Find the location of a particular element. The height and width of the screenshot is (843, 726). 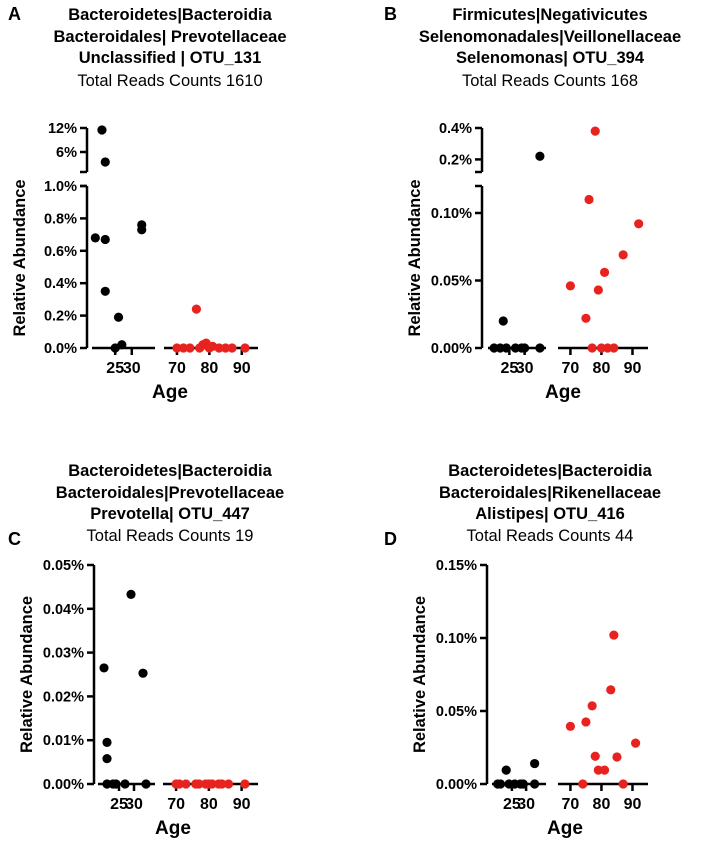

y-tick-label: 0.2% is located at coordinates (60, 317).